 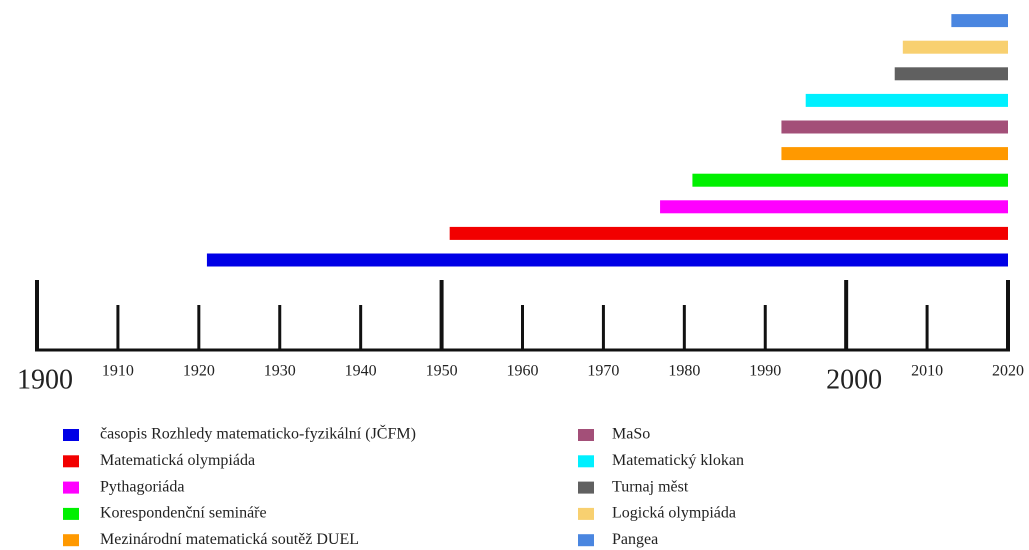 I want to click on x-tick-label: 1960, so click(x=523, y=371).